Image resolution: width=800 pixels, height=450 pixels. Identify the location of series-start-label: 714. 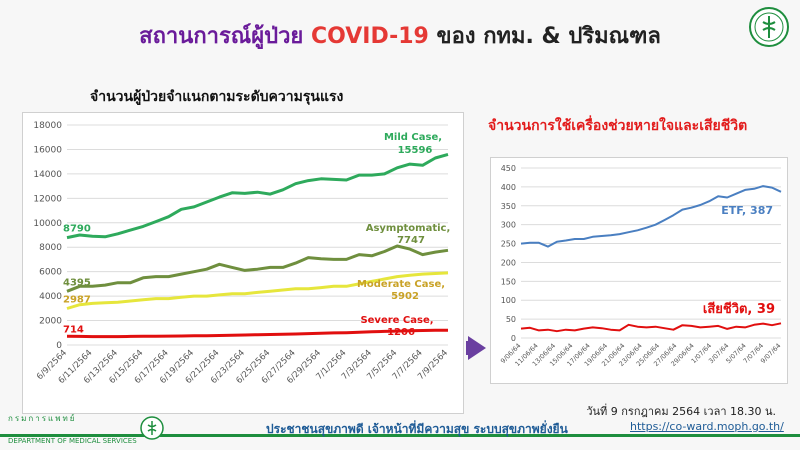
(73, 329).